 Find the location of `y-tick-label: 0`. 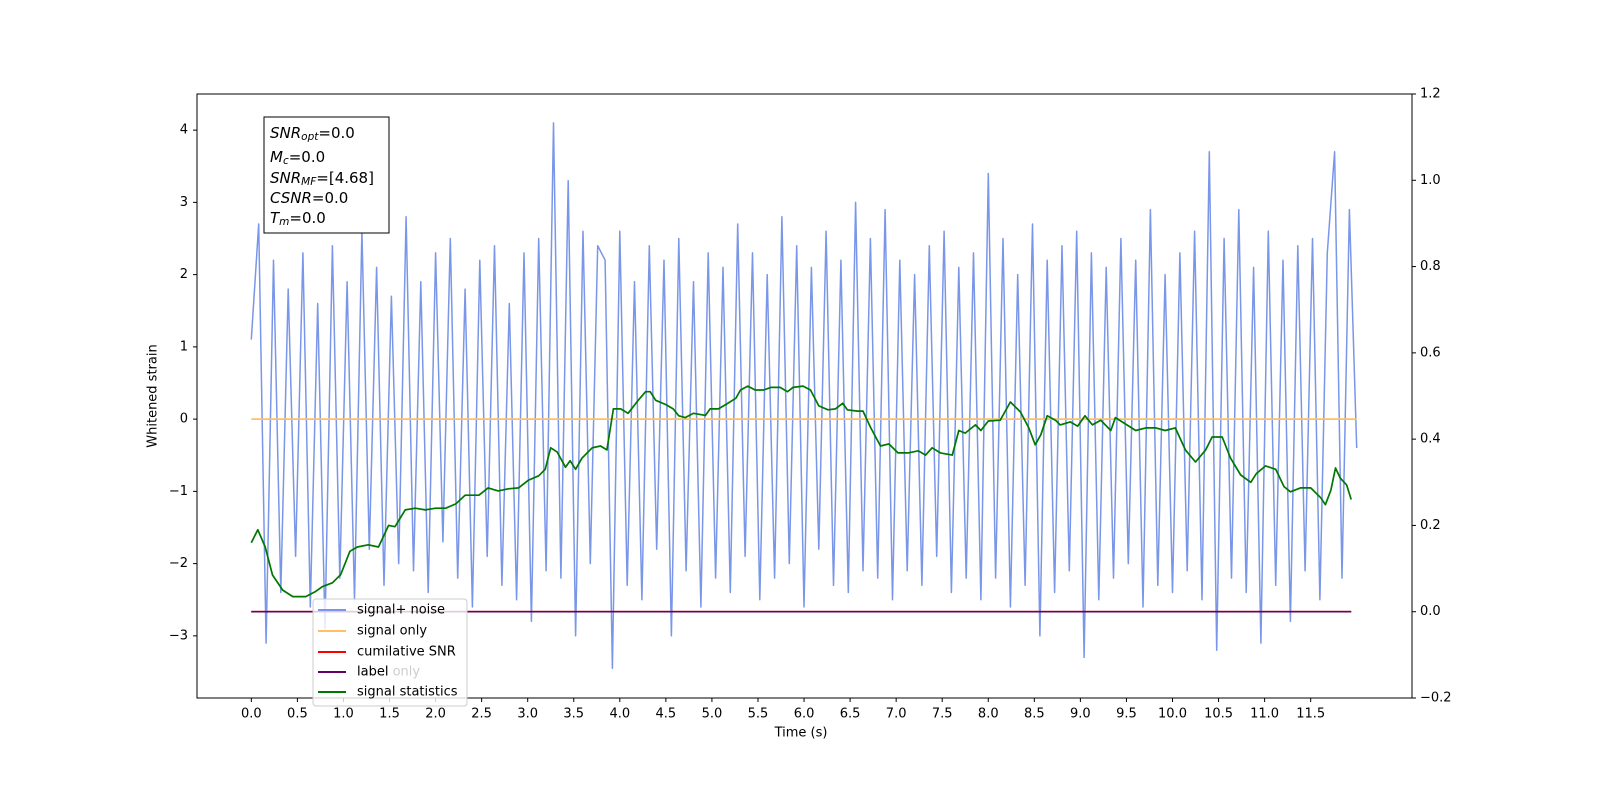

y-tick-label: 0 is located at coordinates (184, 419).